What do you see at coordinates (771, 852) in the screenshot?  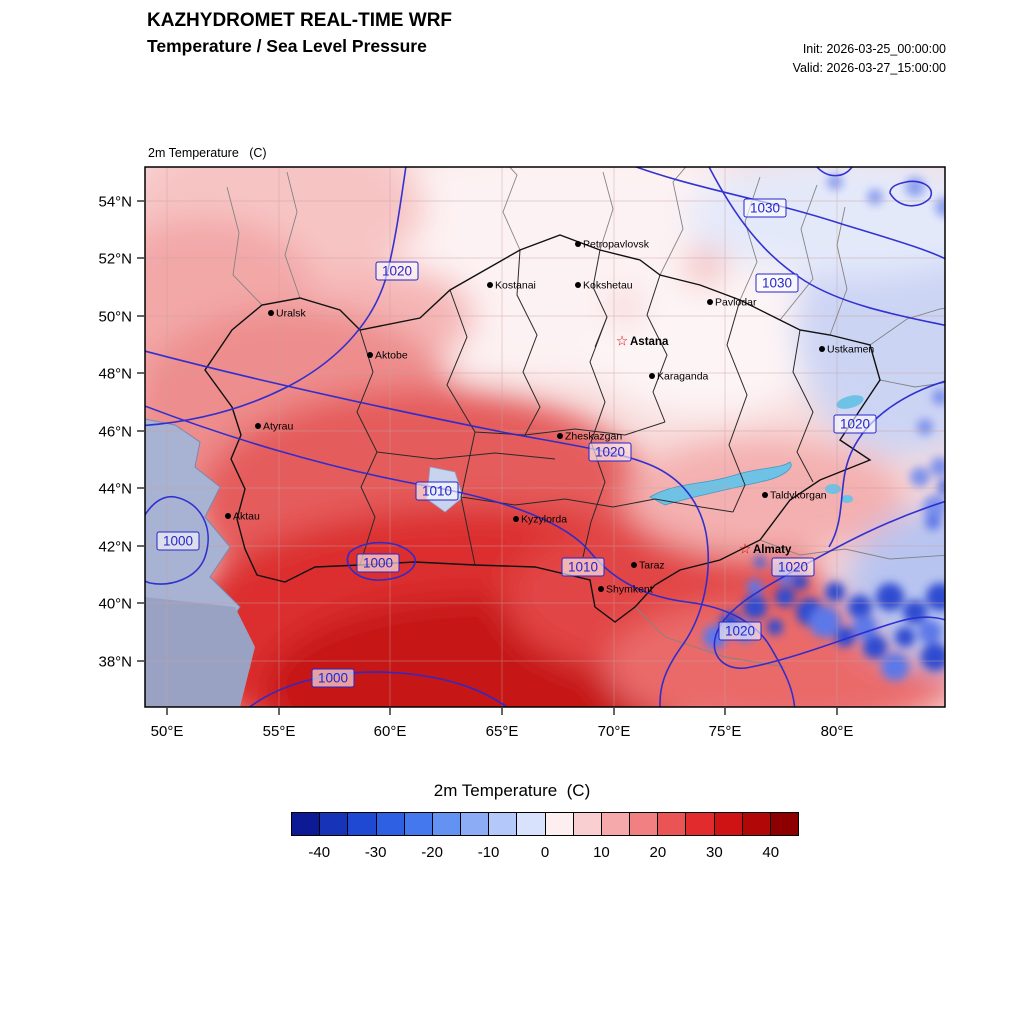 I see `colorbar-tick-label: 40` at bounding box center [771, 852].